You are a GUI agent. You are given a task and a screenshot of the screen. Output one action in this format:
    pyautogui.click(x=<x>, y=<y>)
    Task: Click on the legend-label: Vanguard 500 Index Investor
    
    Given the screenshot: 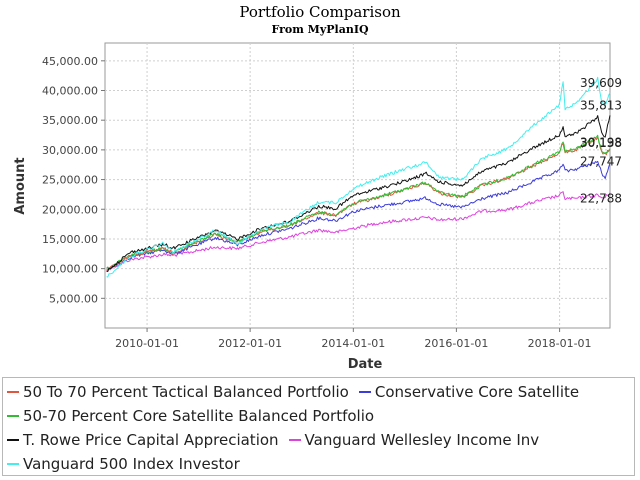 What is the action you would take?
    pyautogui.click(x=131, y=464)
    